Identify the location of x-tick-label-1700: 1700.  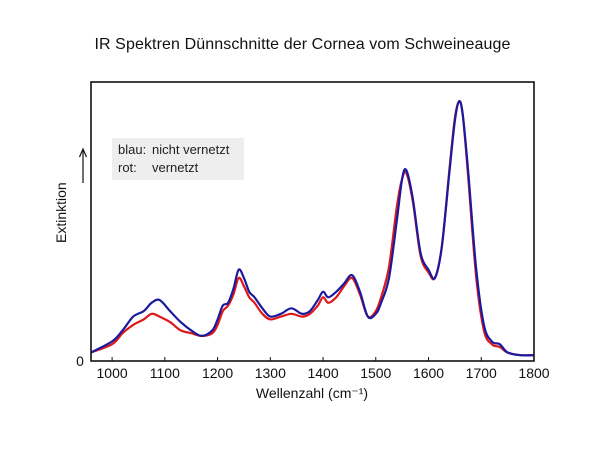
(481, 373).